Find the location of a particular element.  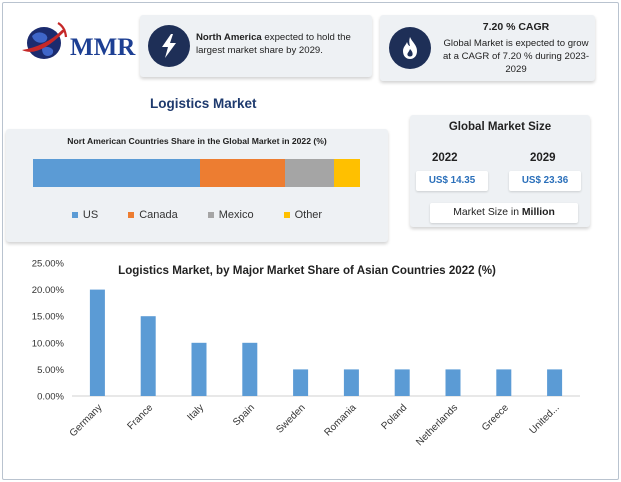

y-tick-label: 25.00% is located at coordinates (48, 264).